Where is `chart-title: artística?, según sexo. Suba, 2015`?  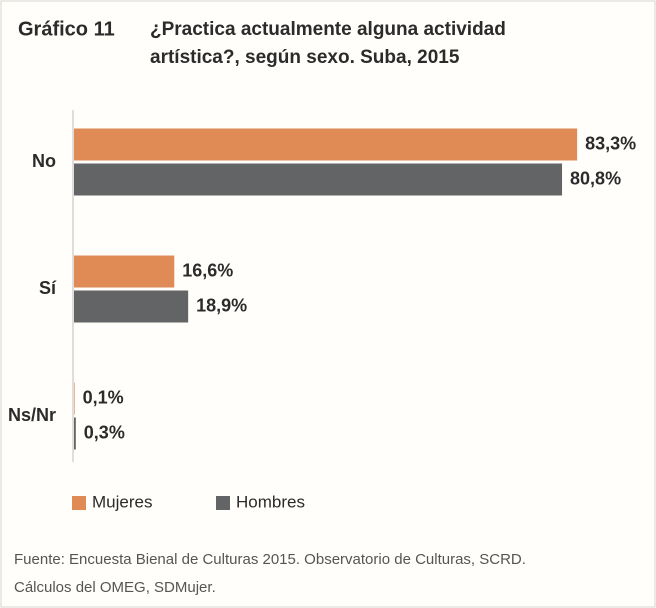
chart-title: artística?, según sexo. Suba, 2015 is located at coordinates (305, 57).